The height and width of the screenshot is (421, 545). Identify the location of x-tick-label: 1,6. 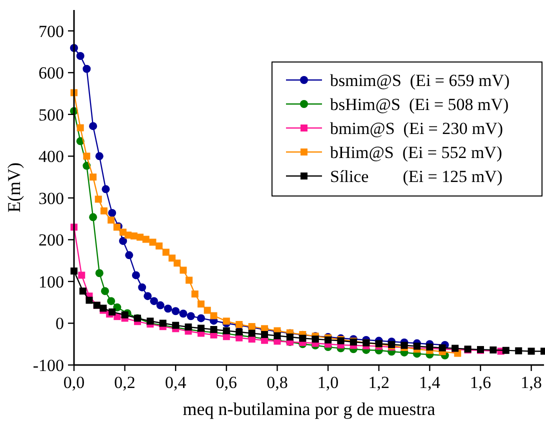
(481, 382).